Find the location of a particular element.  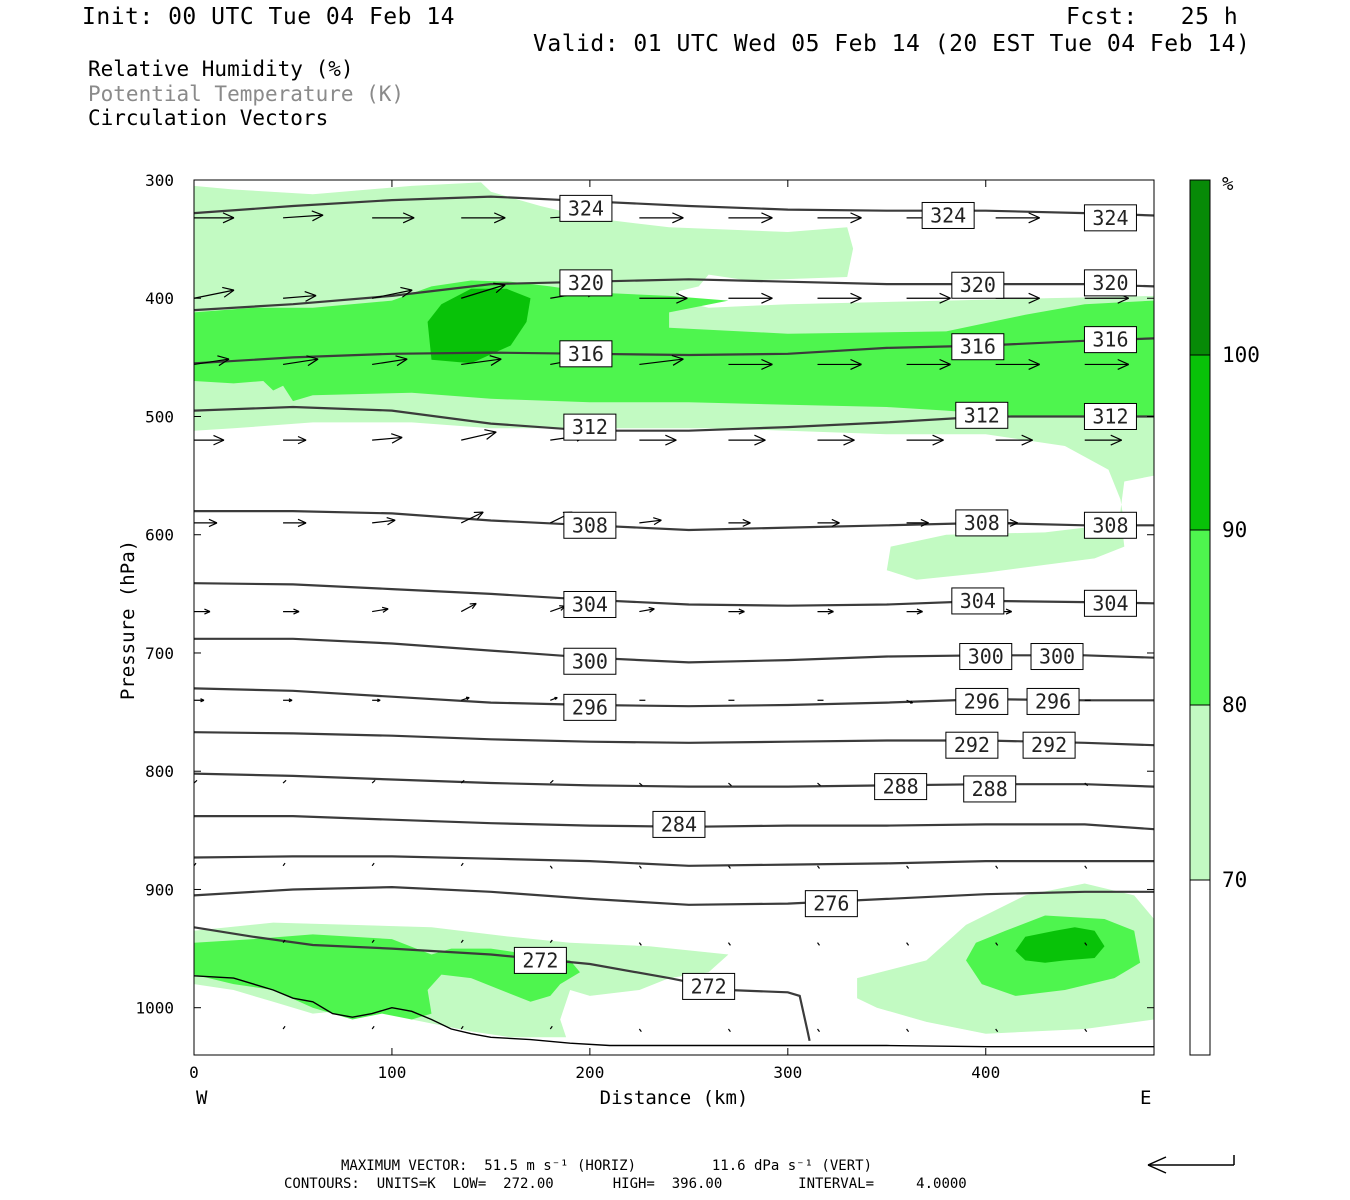

svg-text: 300 is located at coordinates (986, 657).